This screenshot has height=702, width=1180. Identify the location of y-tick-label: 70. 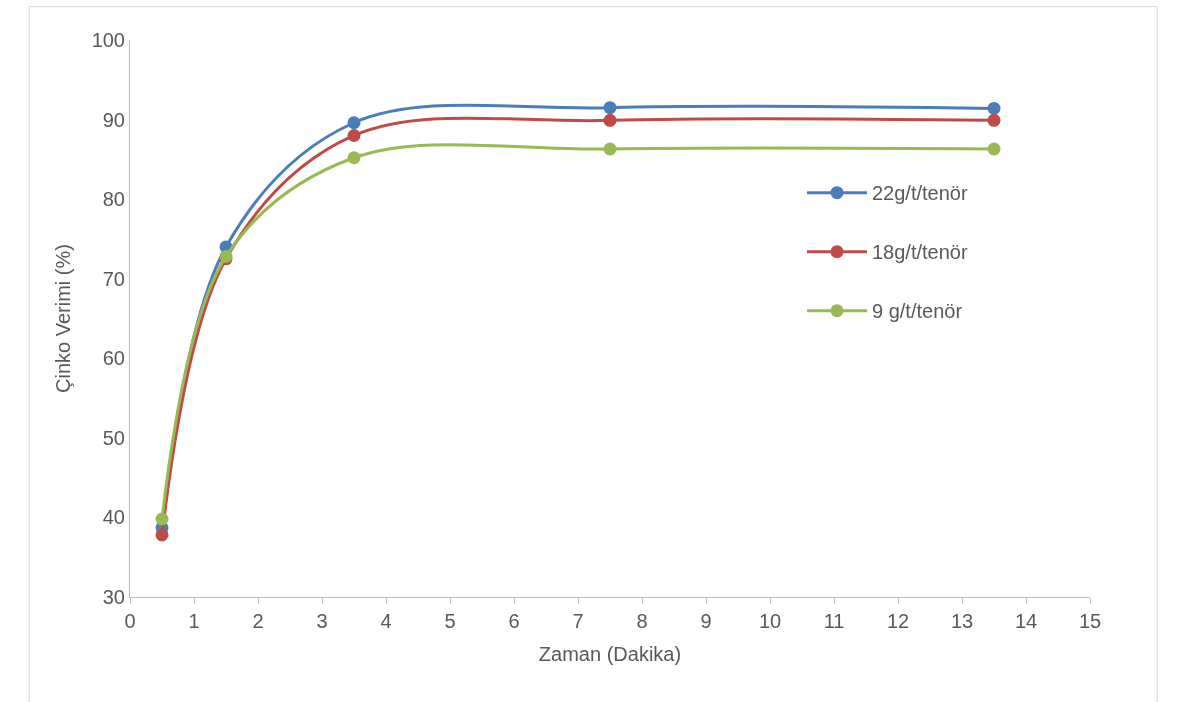
(113, 278).